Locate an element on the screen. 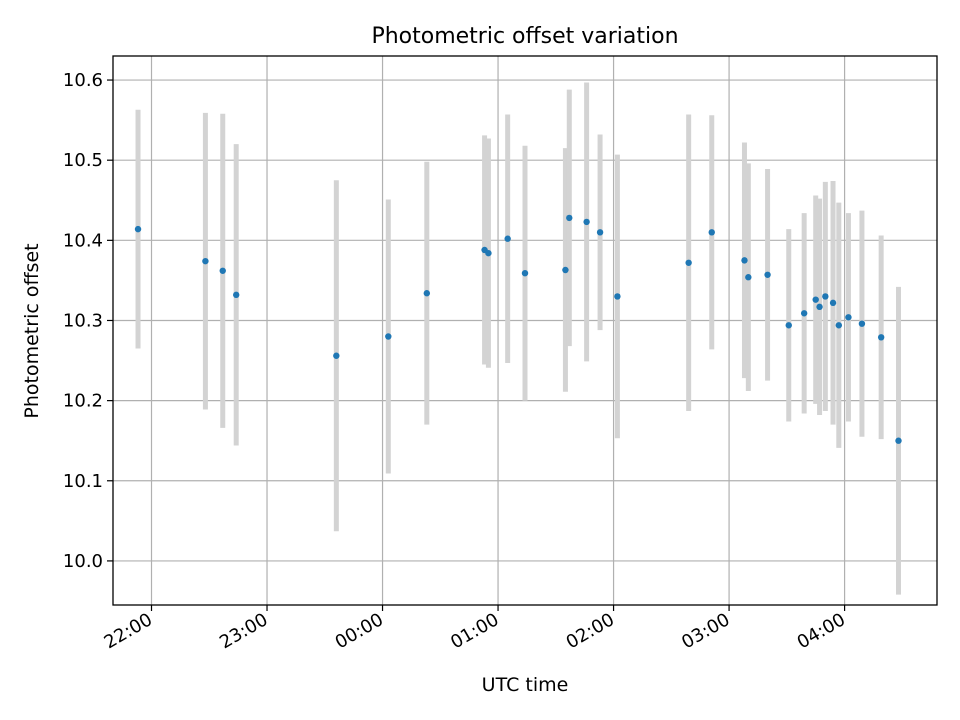 Image resolution: width=960 pixels, height=720 pixels. y-axis-label: Photometric offset is located at coordinates (32, 330).